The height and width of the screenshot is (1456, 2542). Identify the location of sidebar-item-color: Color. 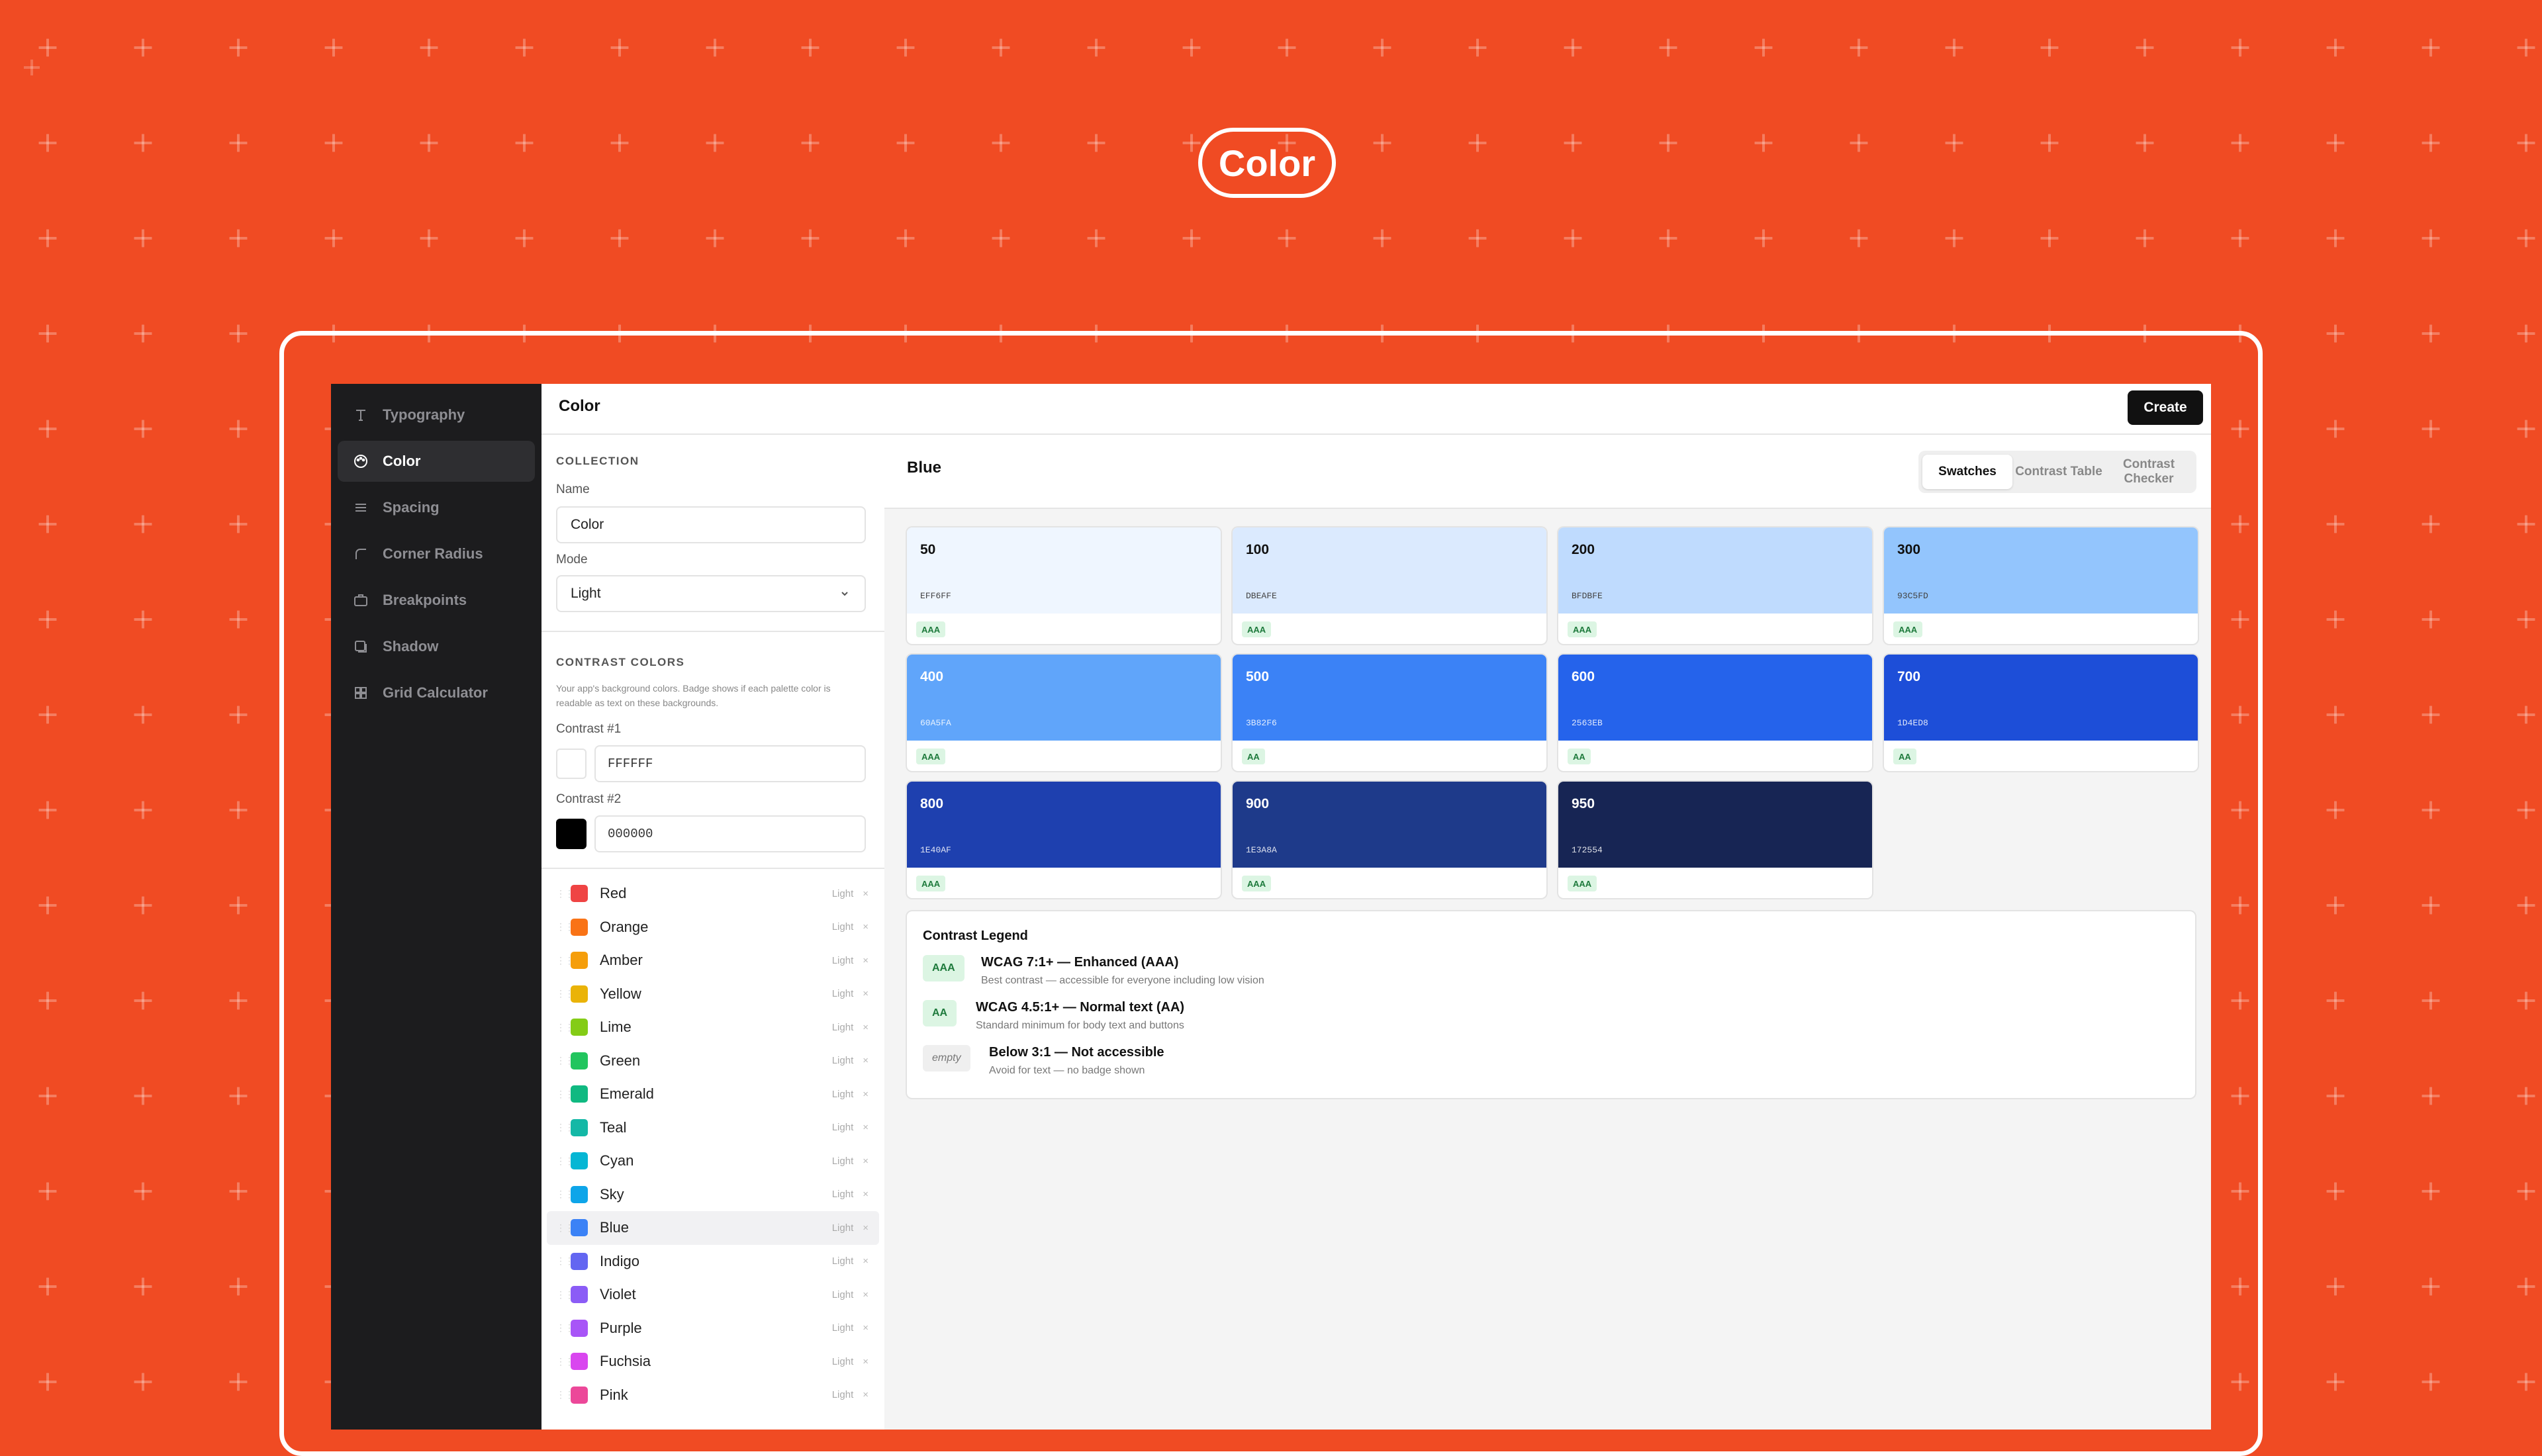
(437, 461).